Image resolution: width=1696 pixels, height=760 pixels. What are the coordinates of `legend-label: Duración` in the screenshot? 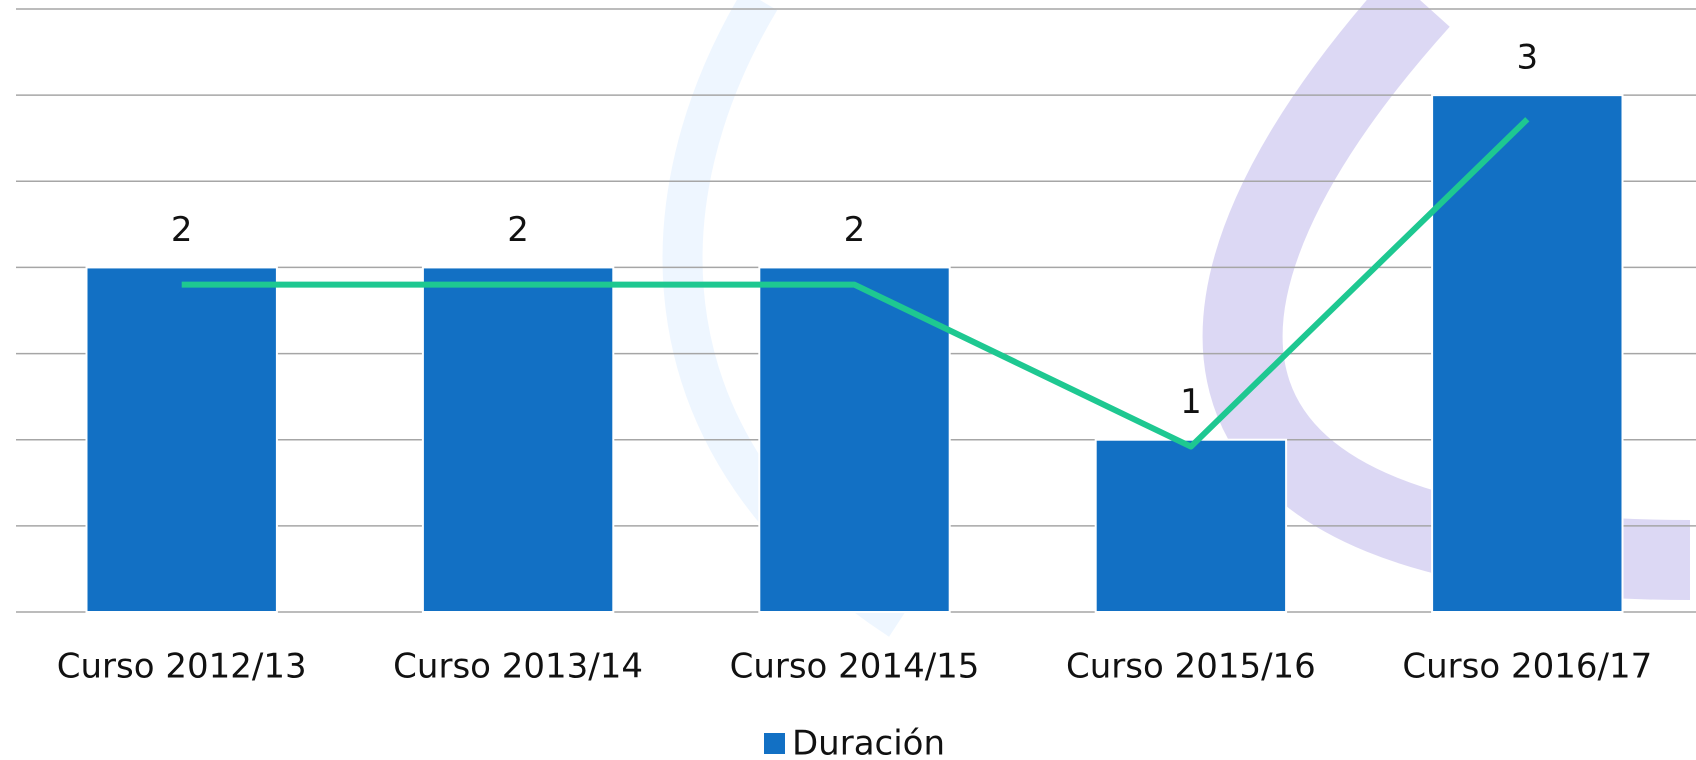 It's located at (868, 742).